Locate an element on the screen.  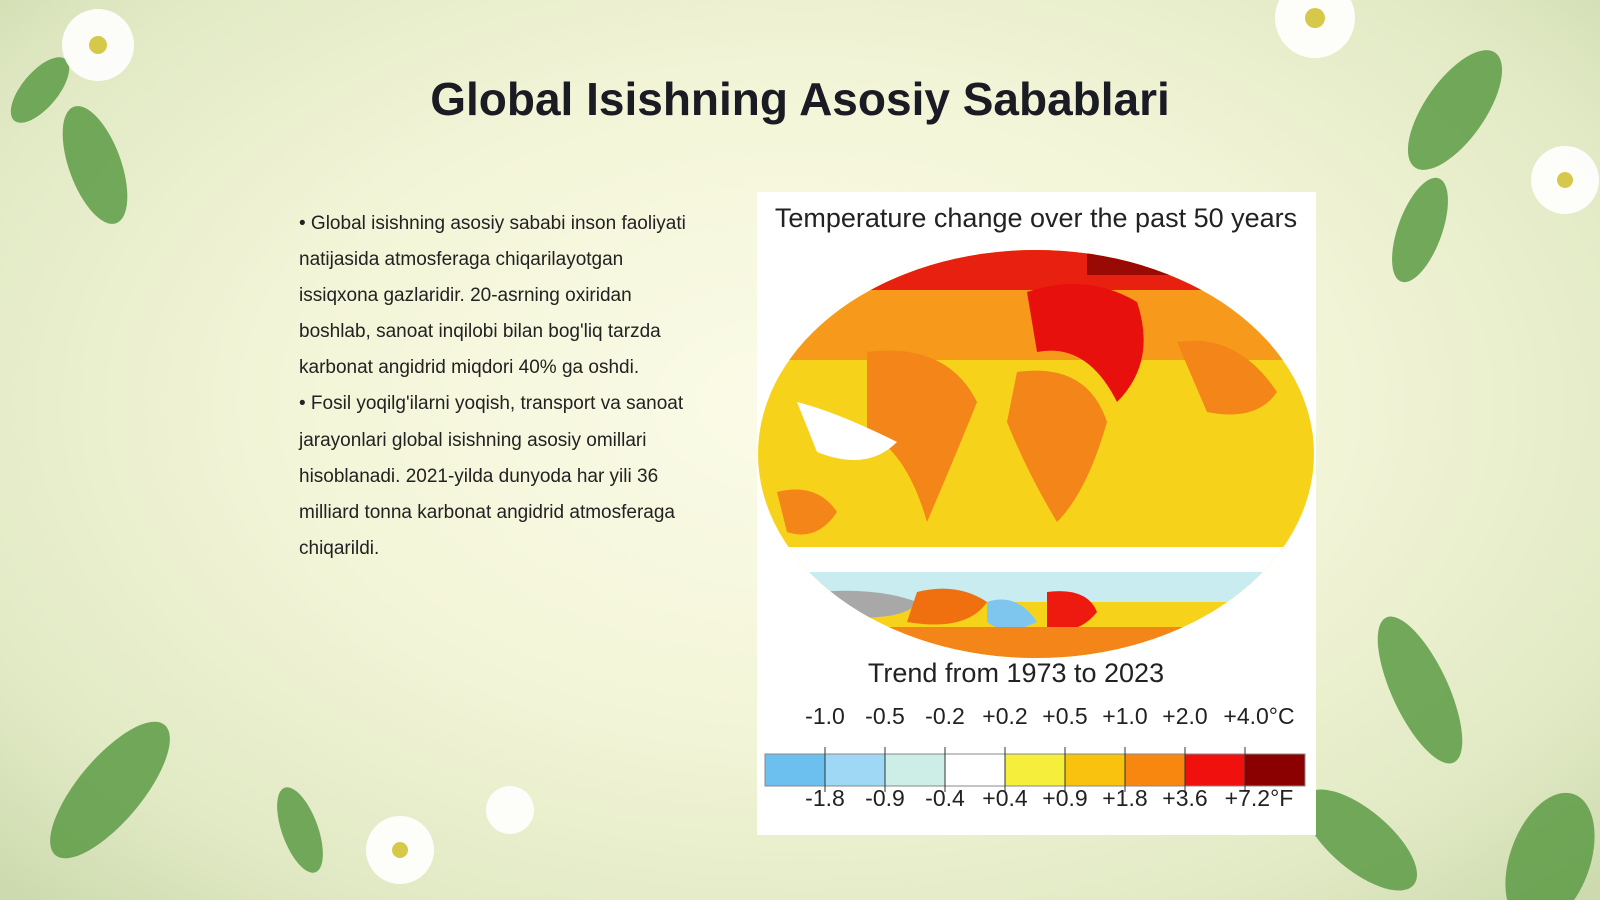
legend-label-fahrenheit: -1.8 is located at coordinates (825, 798).